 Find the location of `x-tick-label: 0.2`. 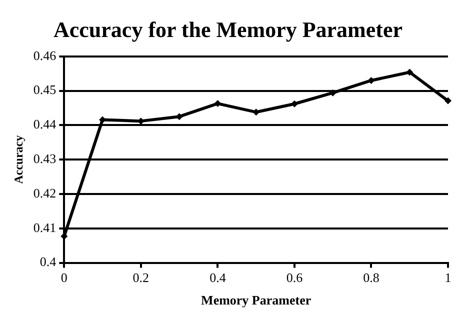

x-tick-label: 0.2 is located at coordinates (141, 278).